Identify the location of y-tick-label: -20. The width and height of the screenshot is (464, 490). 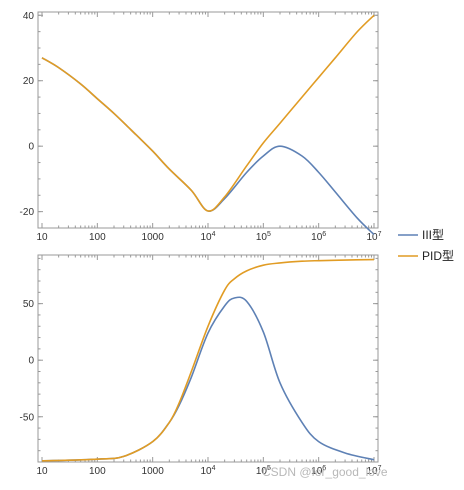
(27, 212).